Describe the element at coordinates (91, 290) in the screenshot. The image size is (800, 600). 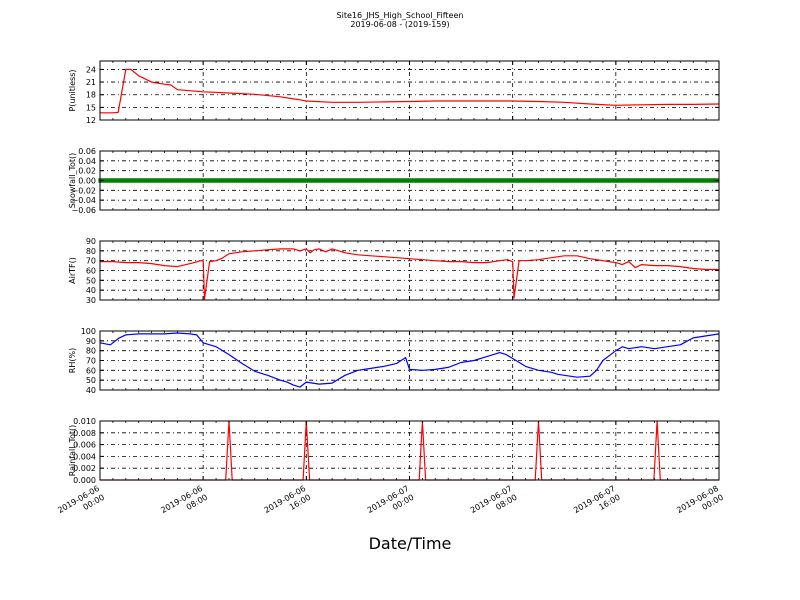
I see `y-tick-label: 40` at that location.